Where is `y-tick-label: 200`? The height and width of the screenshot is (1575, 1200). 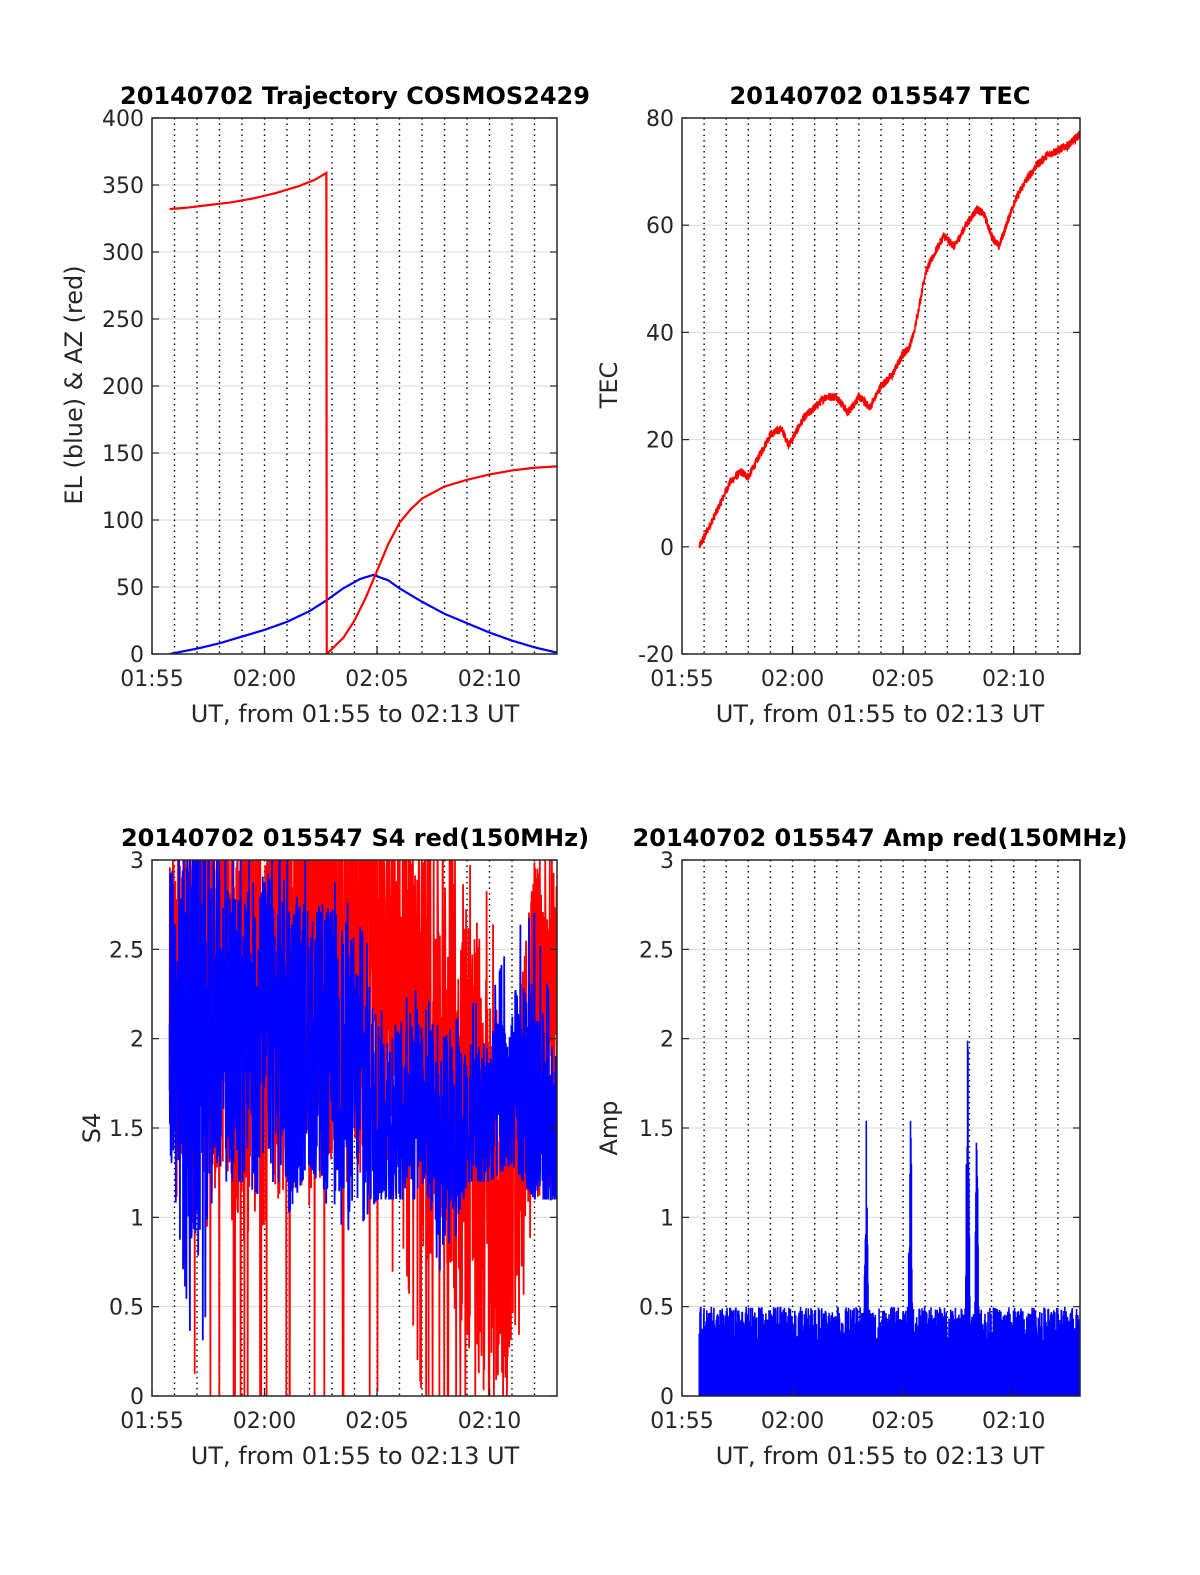
y-tick-label: 200 is located at coordinates (123, 387).